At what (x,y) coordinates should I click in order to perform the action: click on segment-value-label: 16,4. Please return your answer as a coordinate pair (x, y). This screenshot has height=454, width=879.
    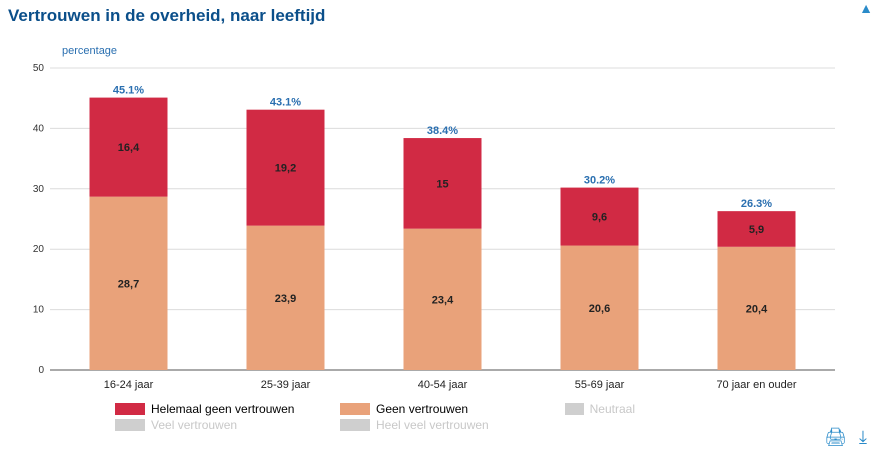
    Looking at the image, I should click on (129, 148).